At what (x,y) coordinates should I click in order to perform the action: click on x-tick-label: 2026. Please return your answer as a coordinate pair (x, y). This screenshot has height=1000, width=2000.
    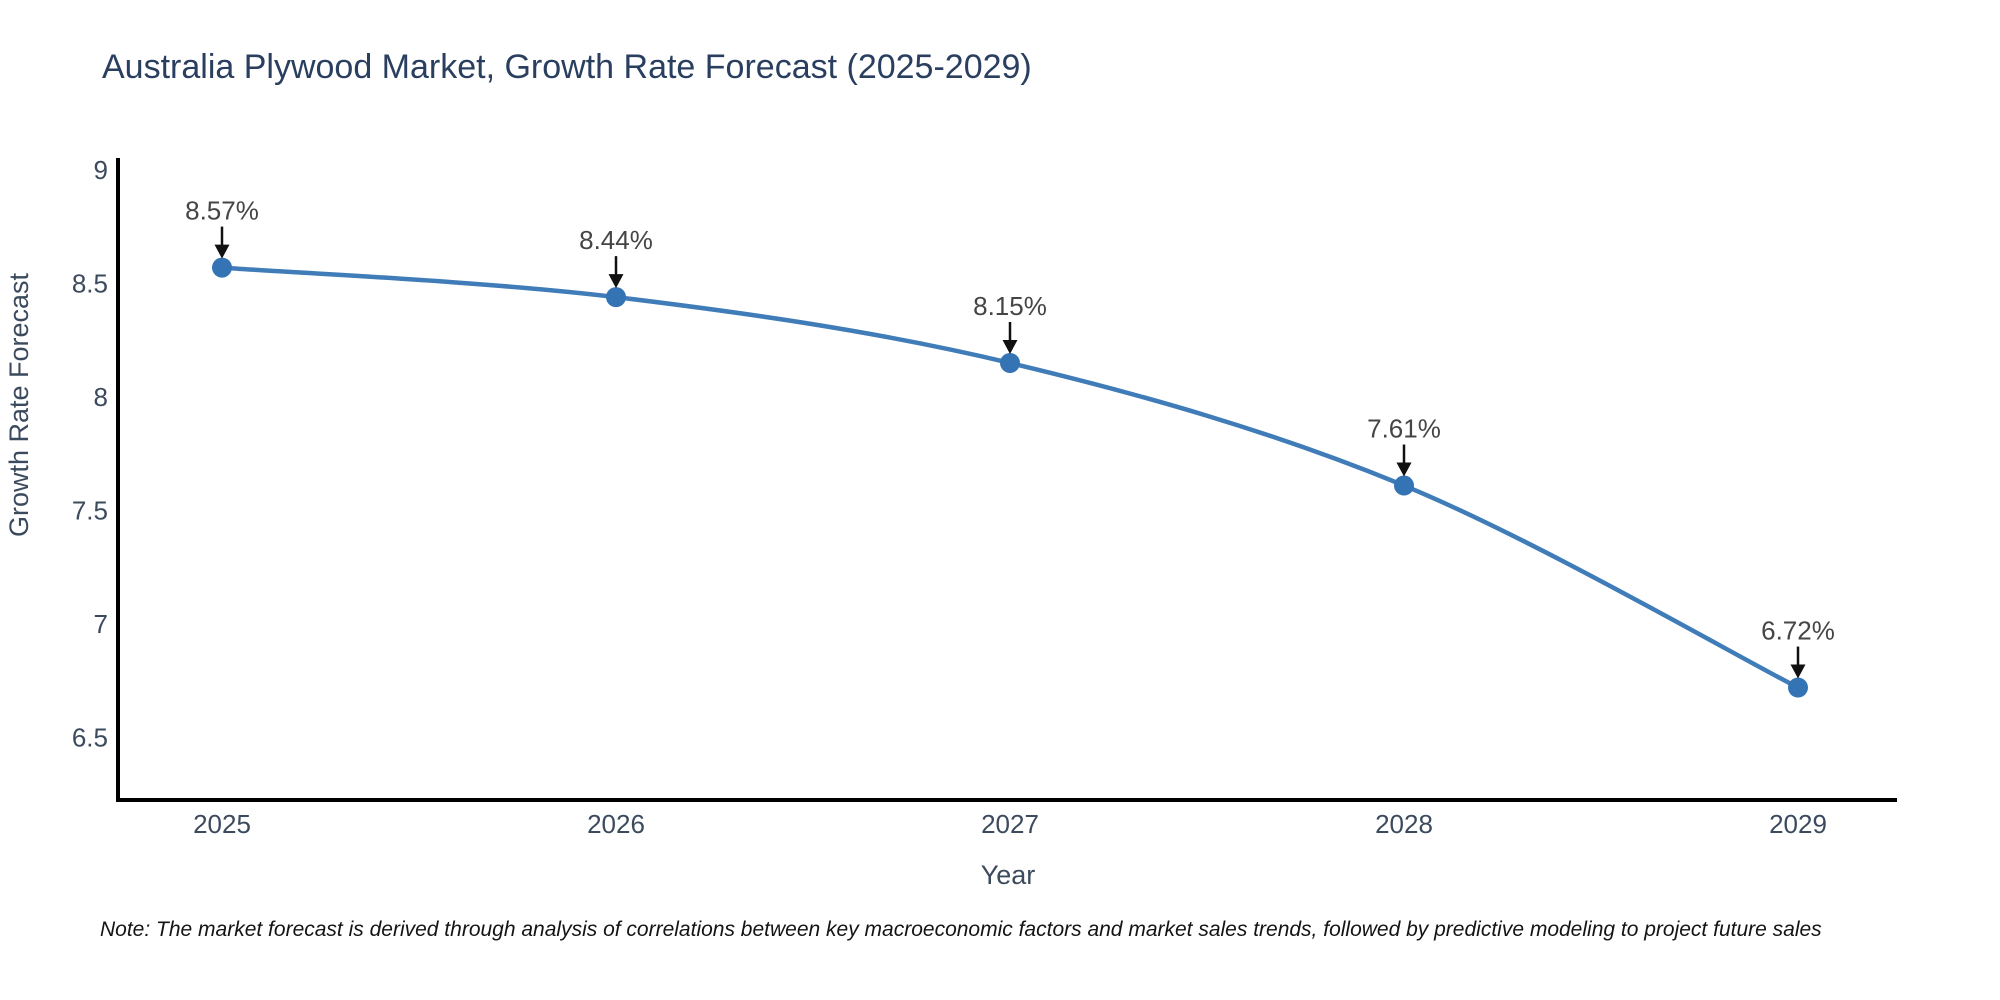
    Looking at the image, I should click on (616, 824).